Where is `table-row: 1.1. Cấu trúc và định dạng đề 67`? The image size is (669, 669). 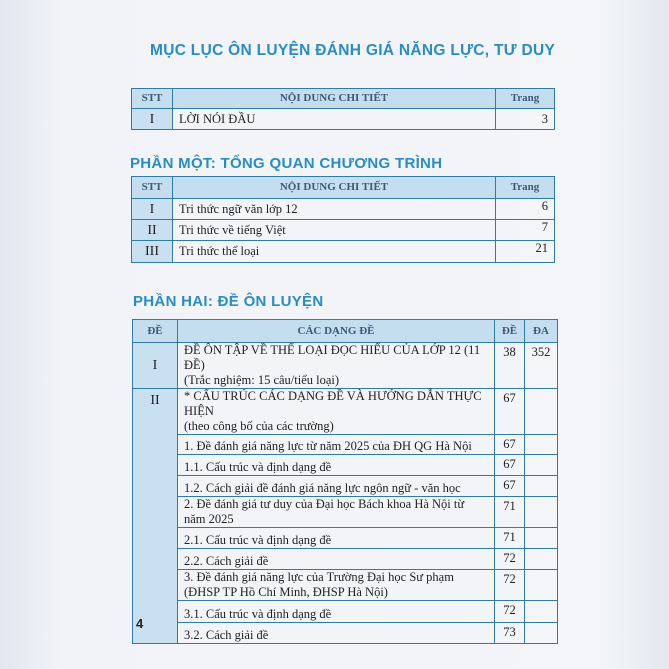
table-row: 1.1. Cấu trúc và định dạng đề 67 is located at coordinates (345, 465).